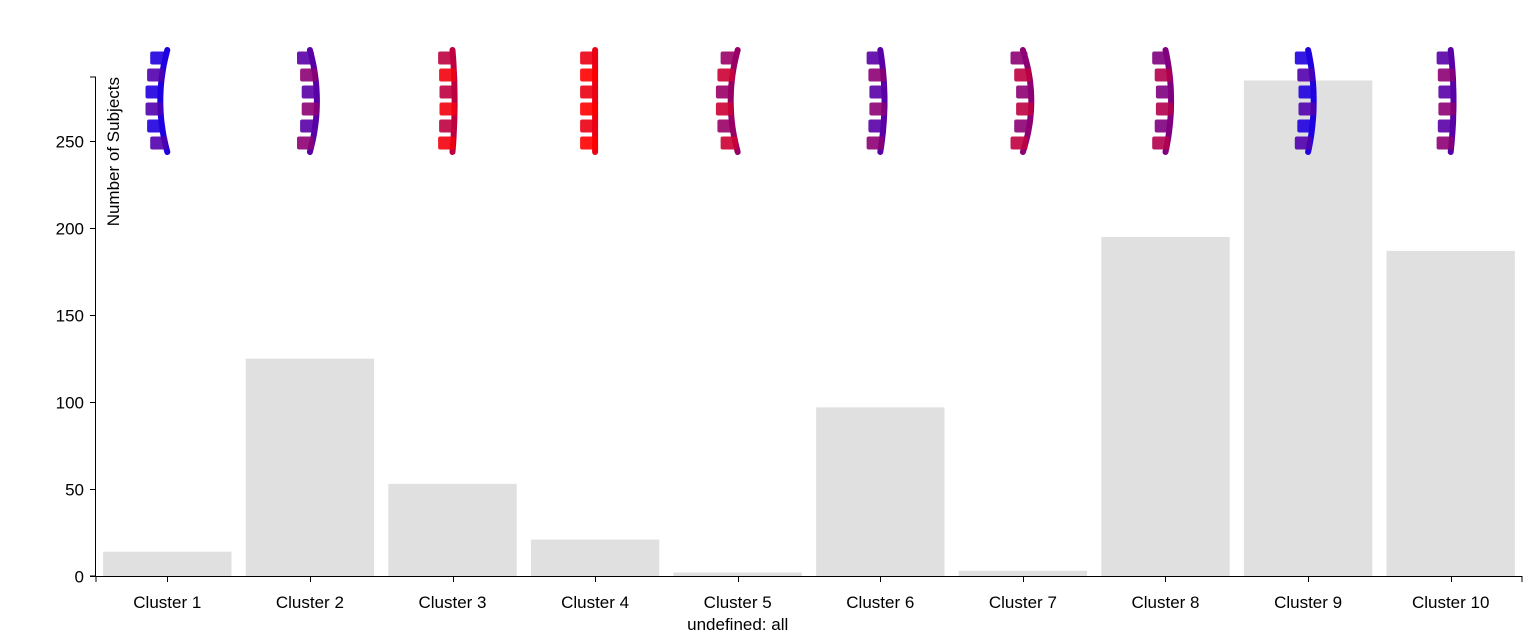 Image resolution: width=1538 pixels, height=642 pixels. What do you see at coordinates (1165, 602) in the screenshot?
I see `x-tick-label: Cluster 8` at bounding box center [1165, 602].